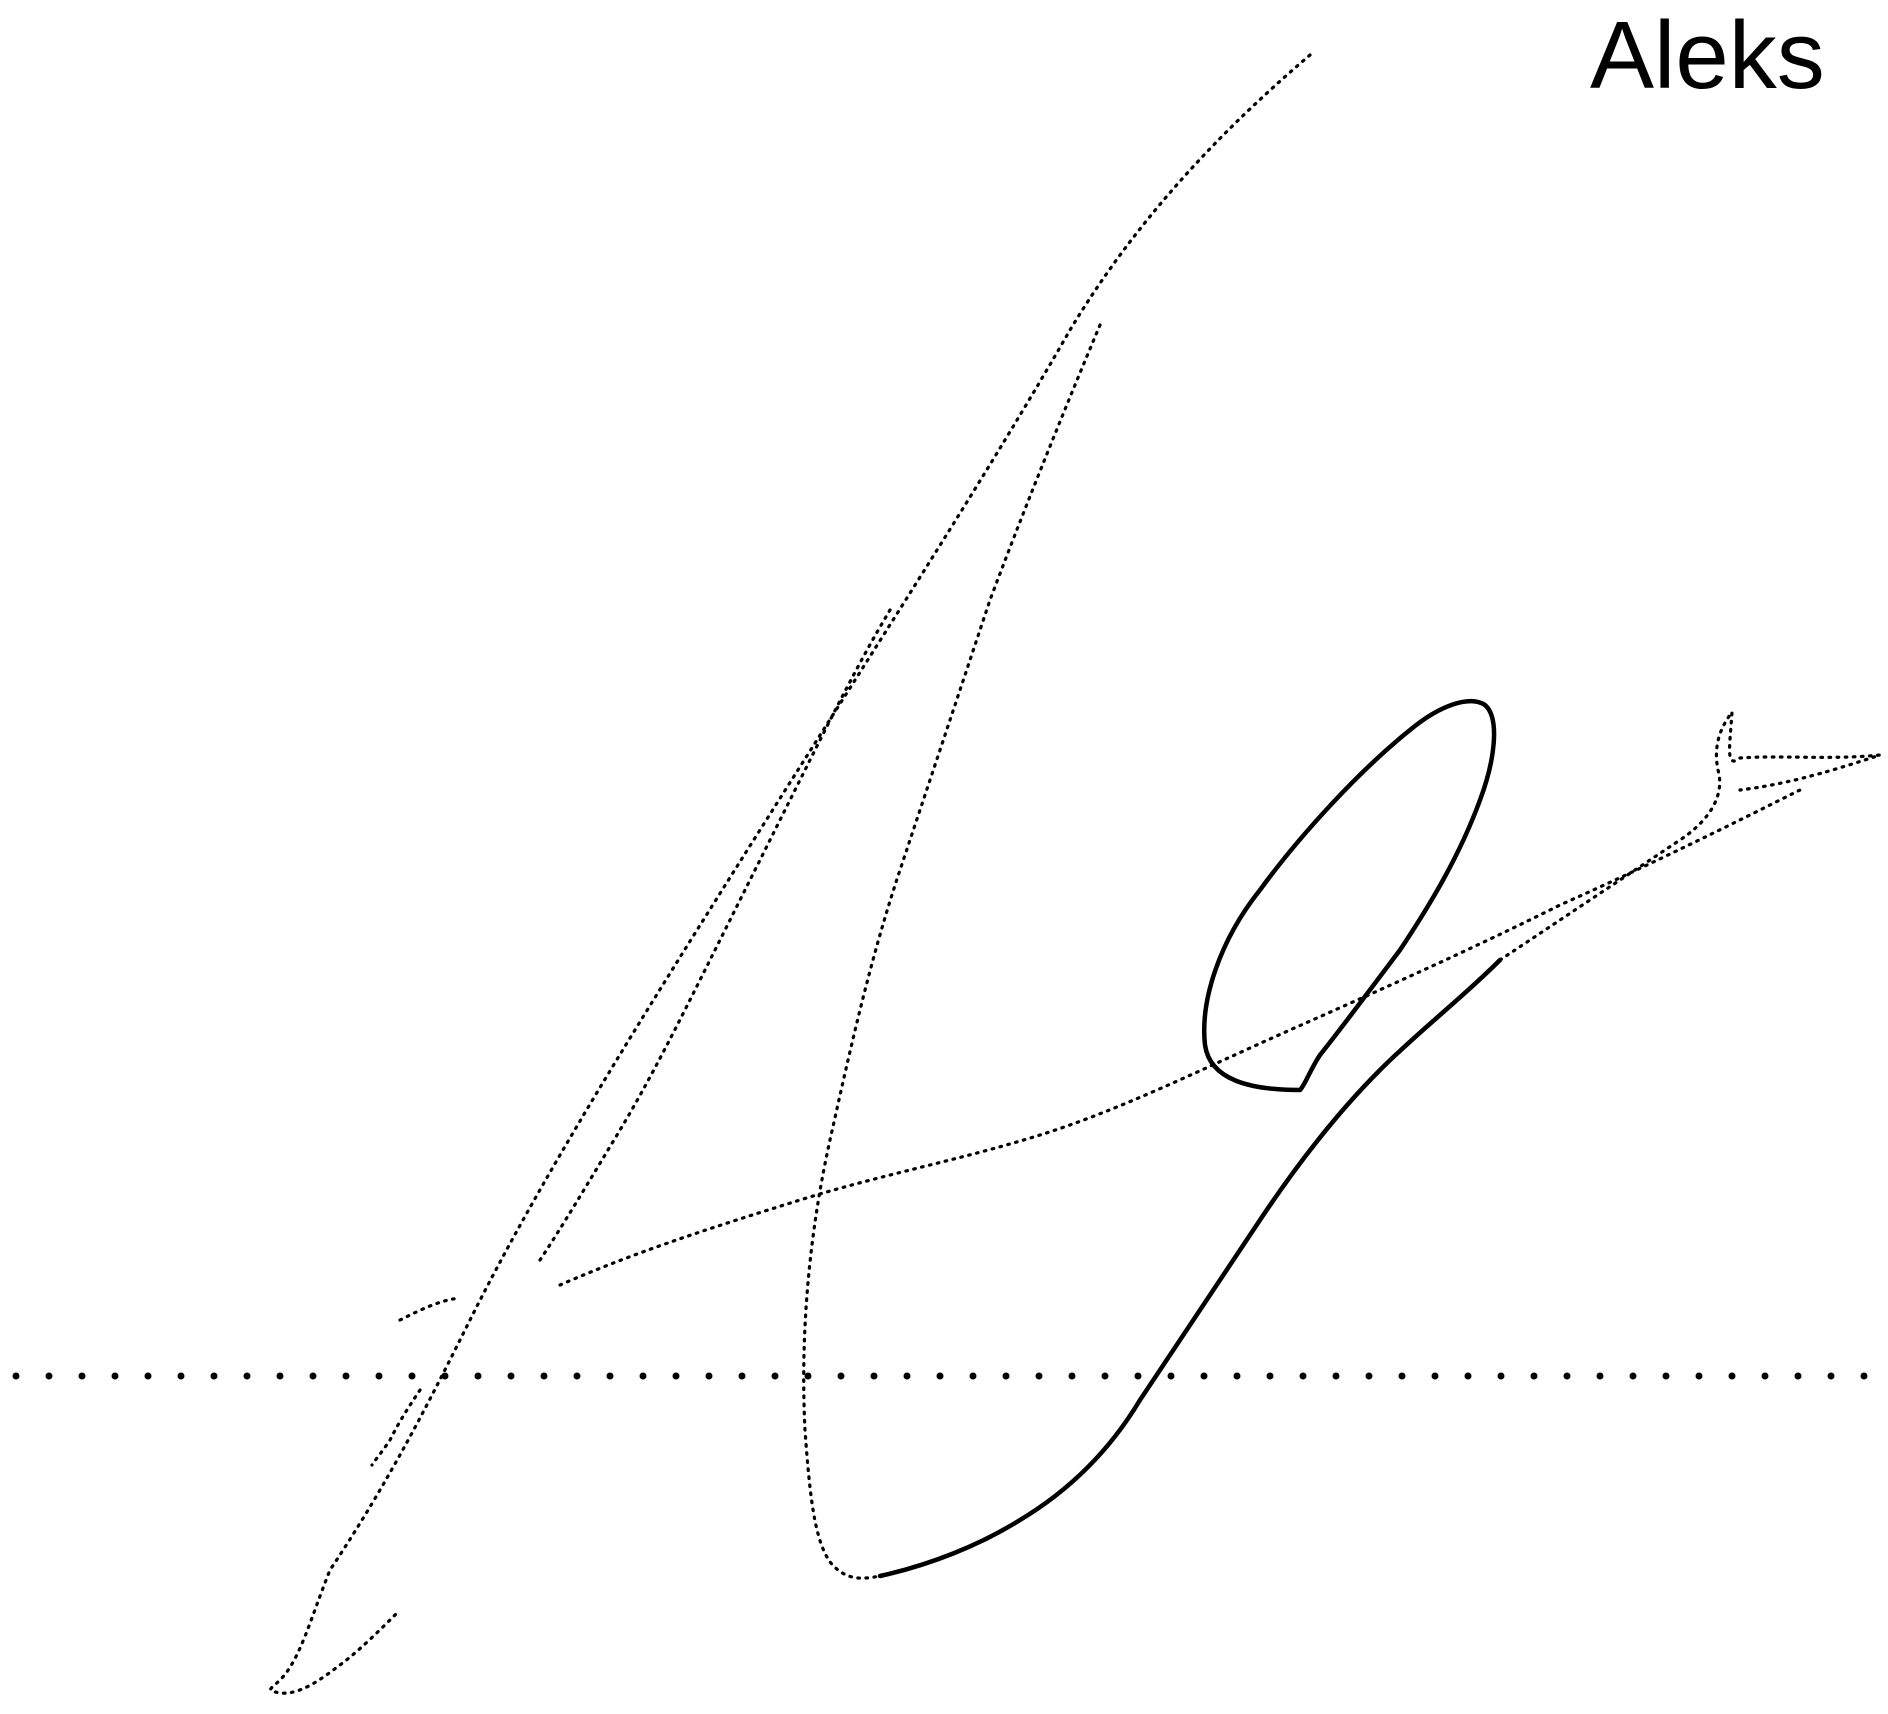 The width and height of the screenshot is (1888, 1714). What do you see at coordinates (1690, 836) in the screenshot?
I see `signature-stroke-flourish` at bounding box center [1690, 836].